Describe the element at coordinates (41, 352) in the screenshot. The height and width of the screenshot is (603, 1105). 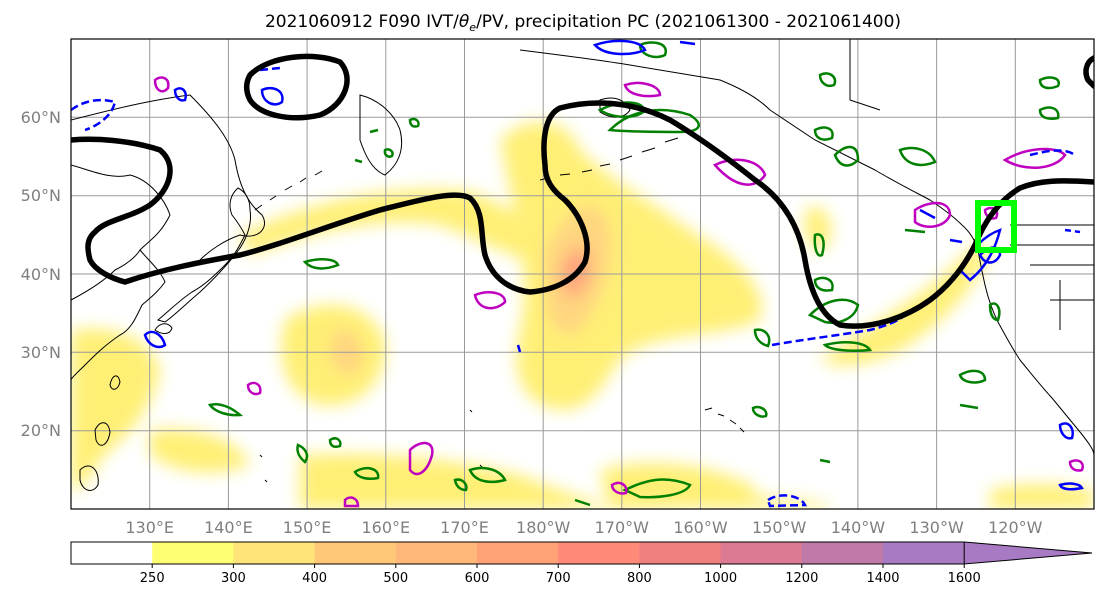
I see `lat-label: 30°N` at that location.